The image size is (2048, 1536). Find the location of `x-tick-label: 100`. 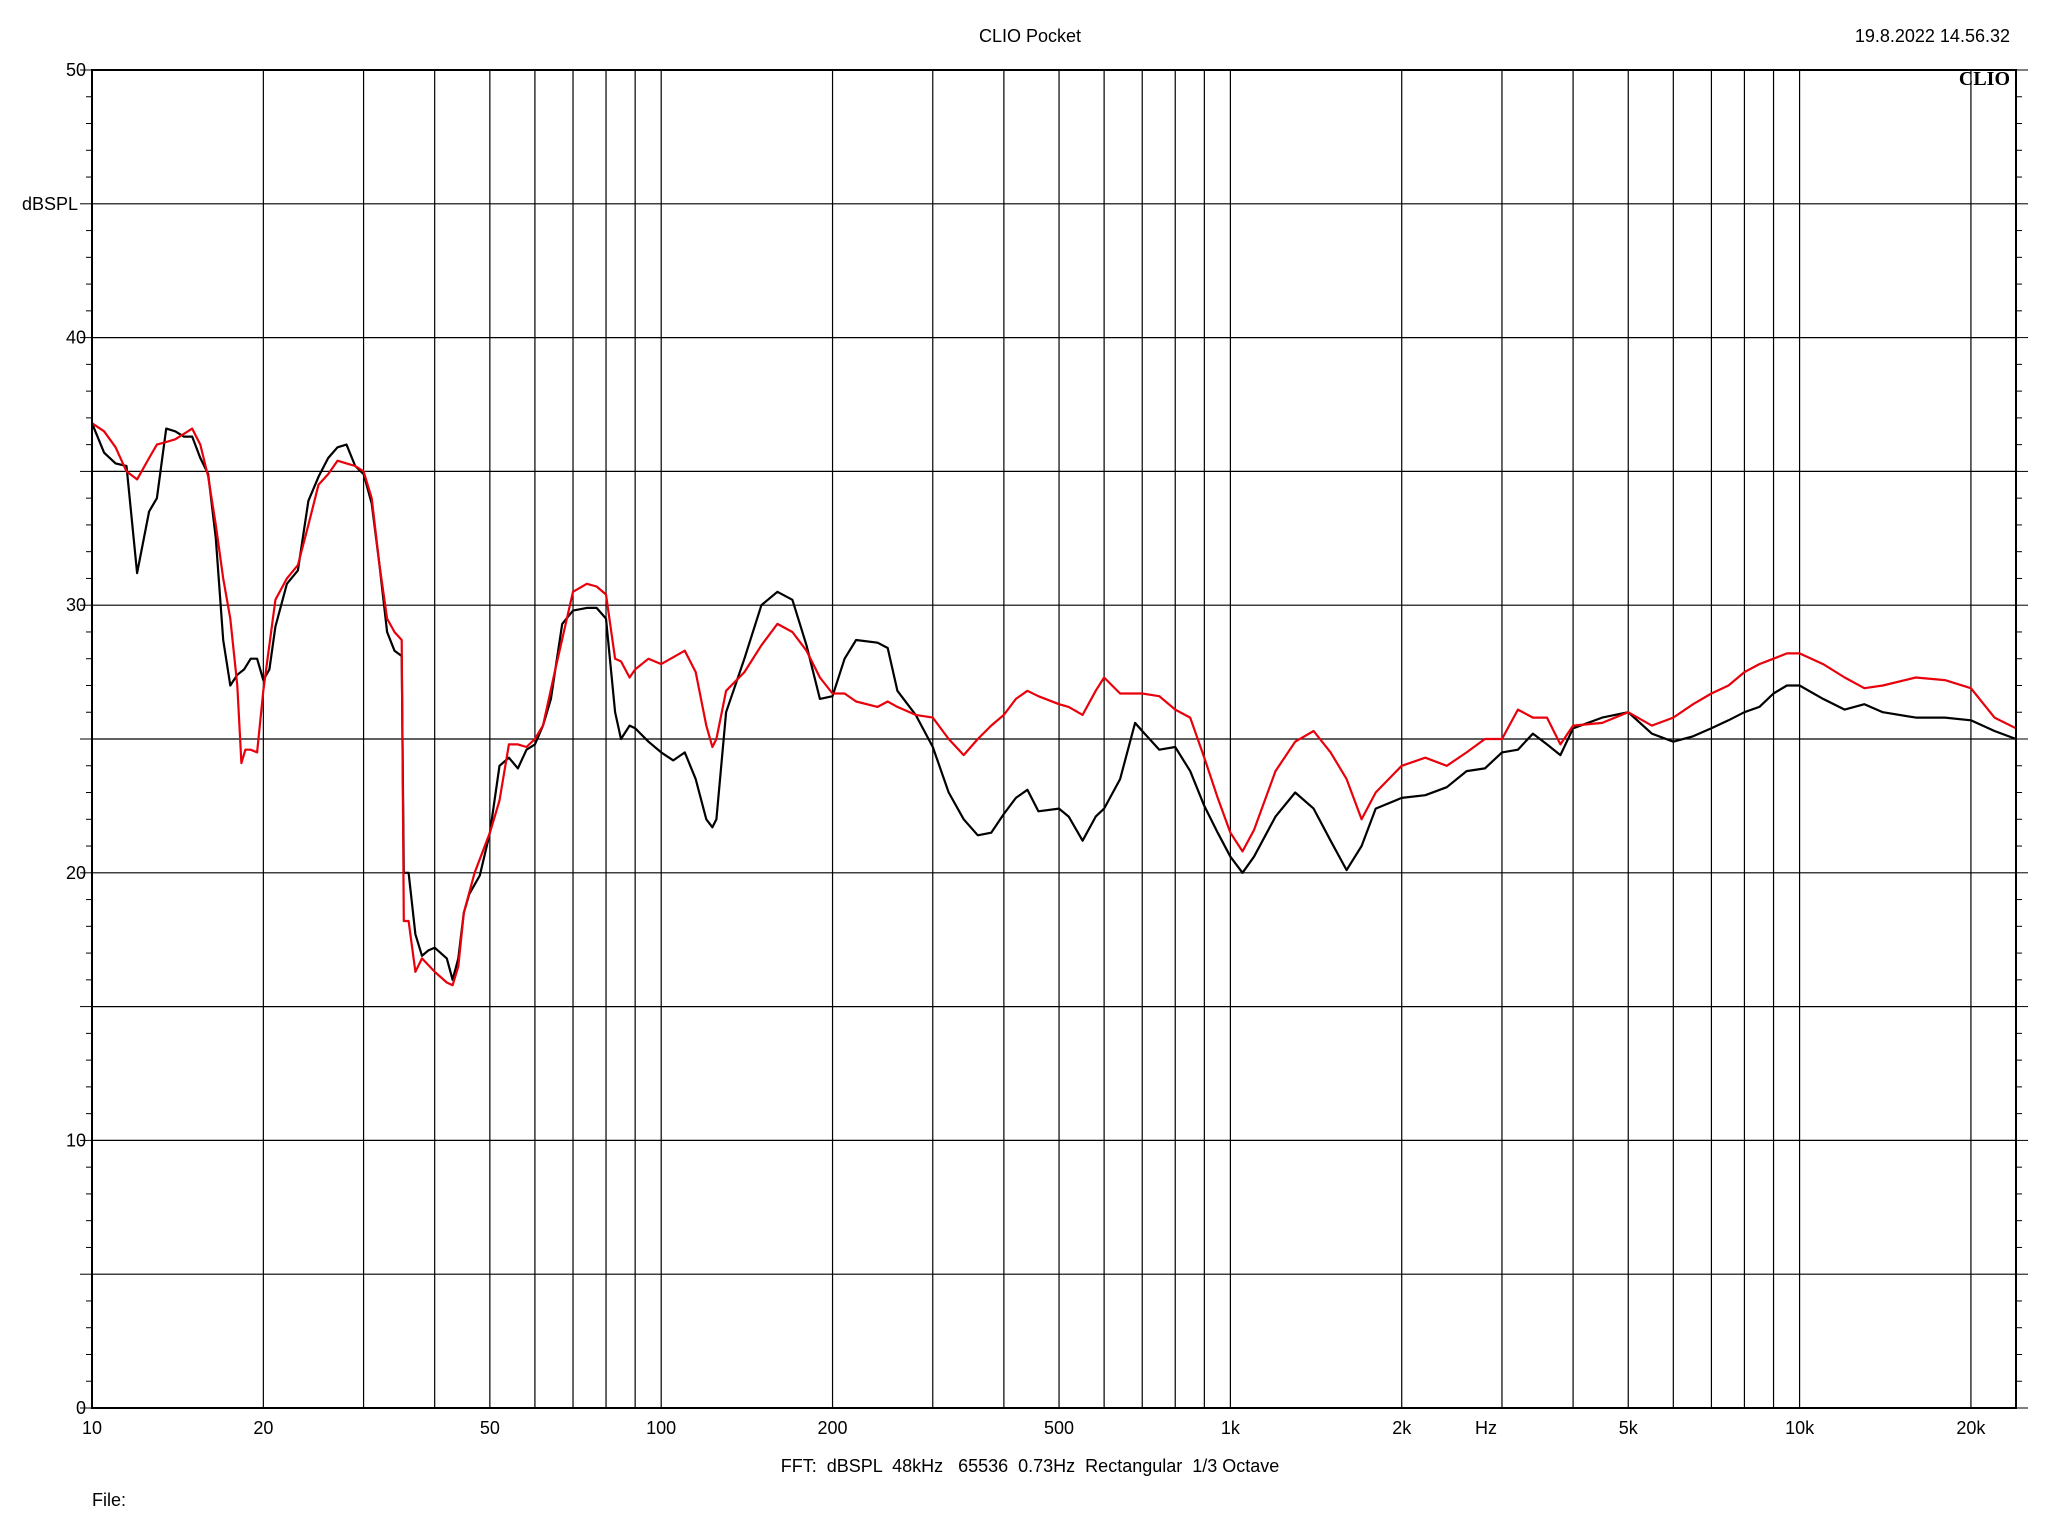

x-tick-label: 100 is located at coordinates (661, 1428).